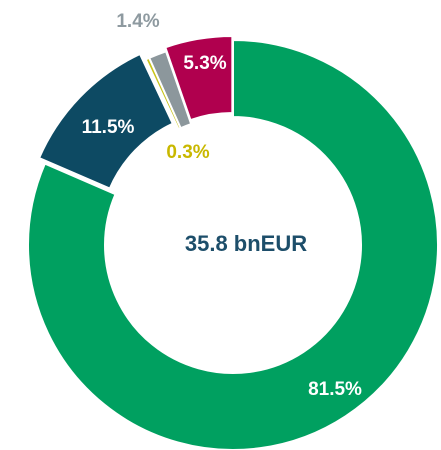 The height and width of the screenshot is (450, 441). Describe the element at coordinates (187, 152) in the screenshot. I see `data-label: 0.3%` at that location.